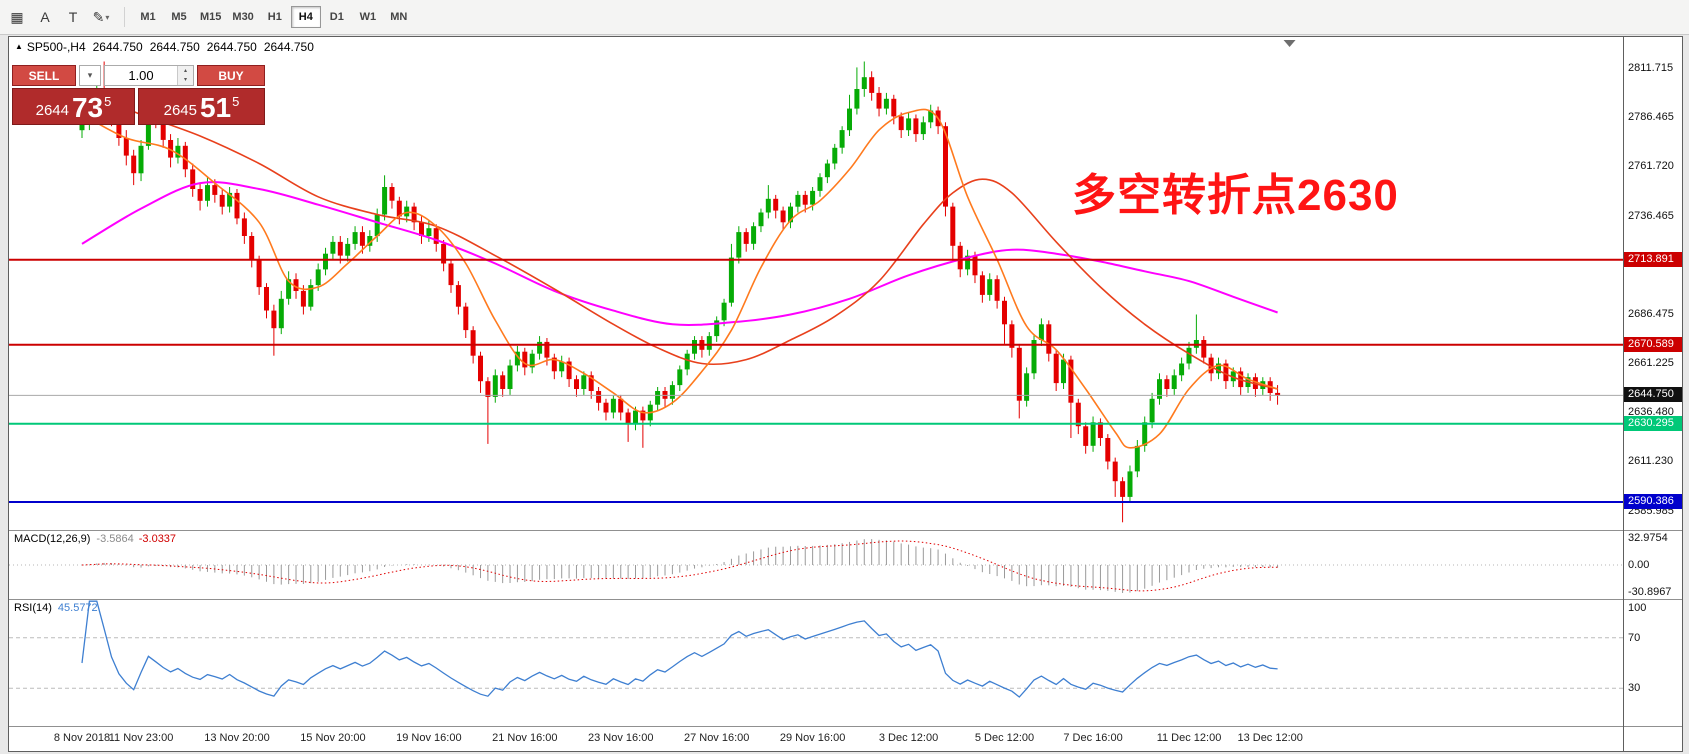  Describe the element at coordinates (1648, 538) in the screenshot. I see `macd-tick-label: 32.9754` at that location.